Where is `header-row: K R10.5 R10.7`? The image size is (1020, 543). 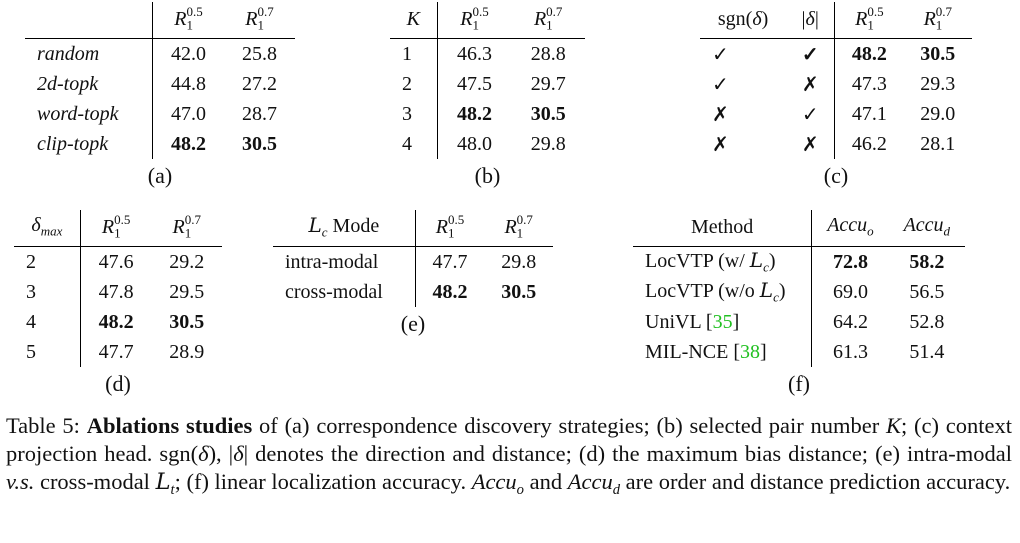 header-row: K R10.5 R10.7 is located at coordinates (487, 20).